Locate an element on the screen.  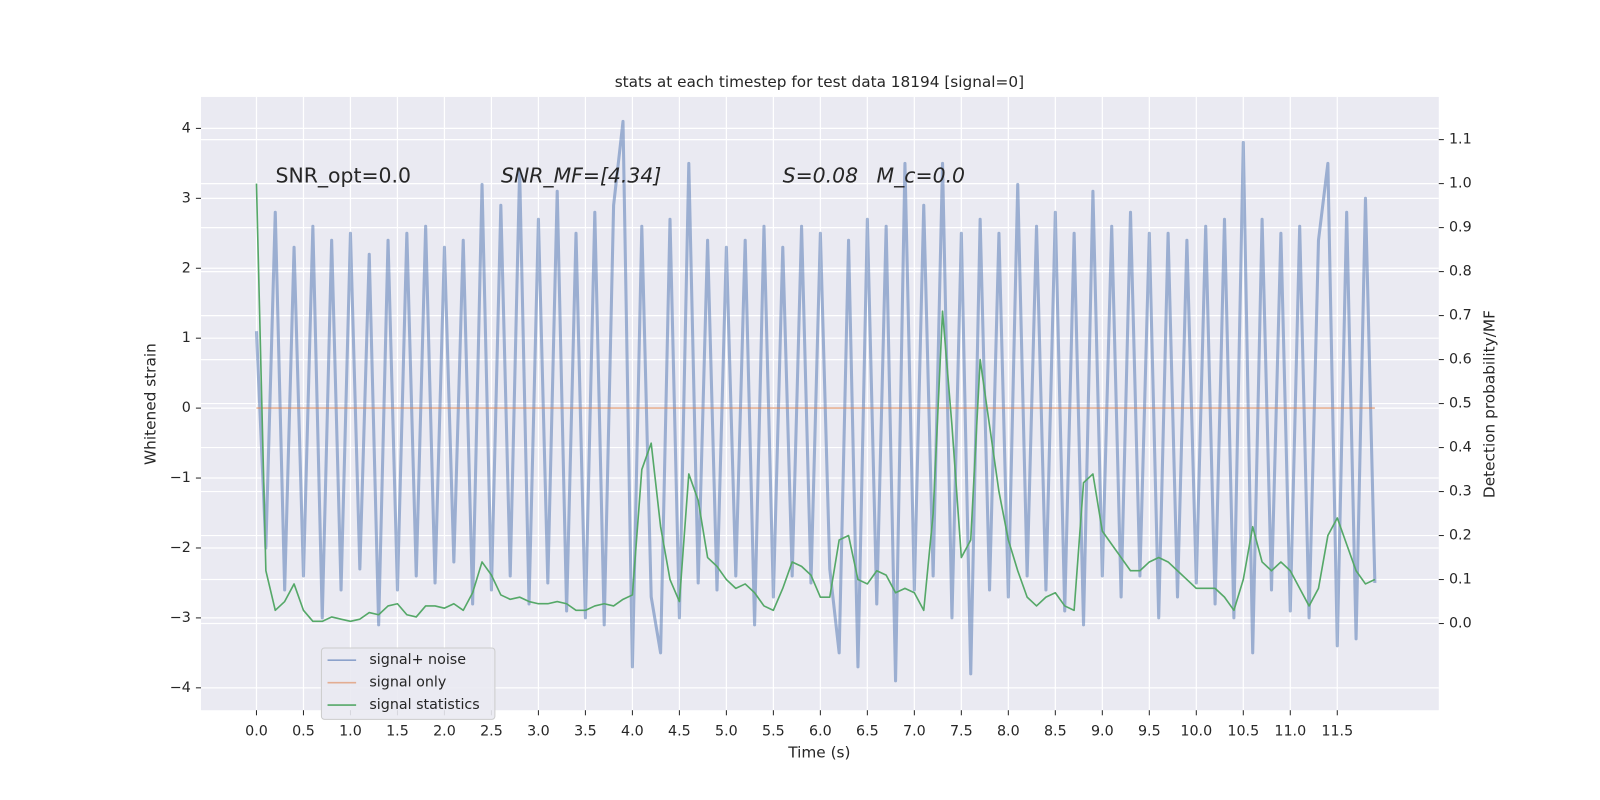
y-tick-label: 3 is located at coordinates (186, 198).